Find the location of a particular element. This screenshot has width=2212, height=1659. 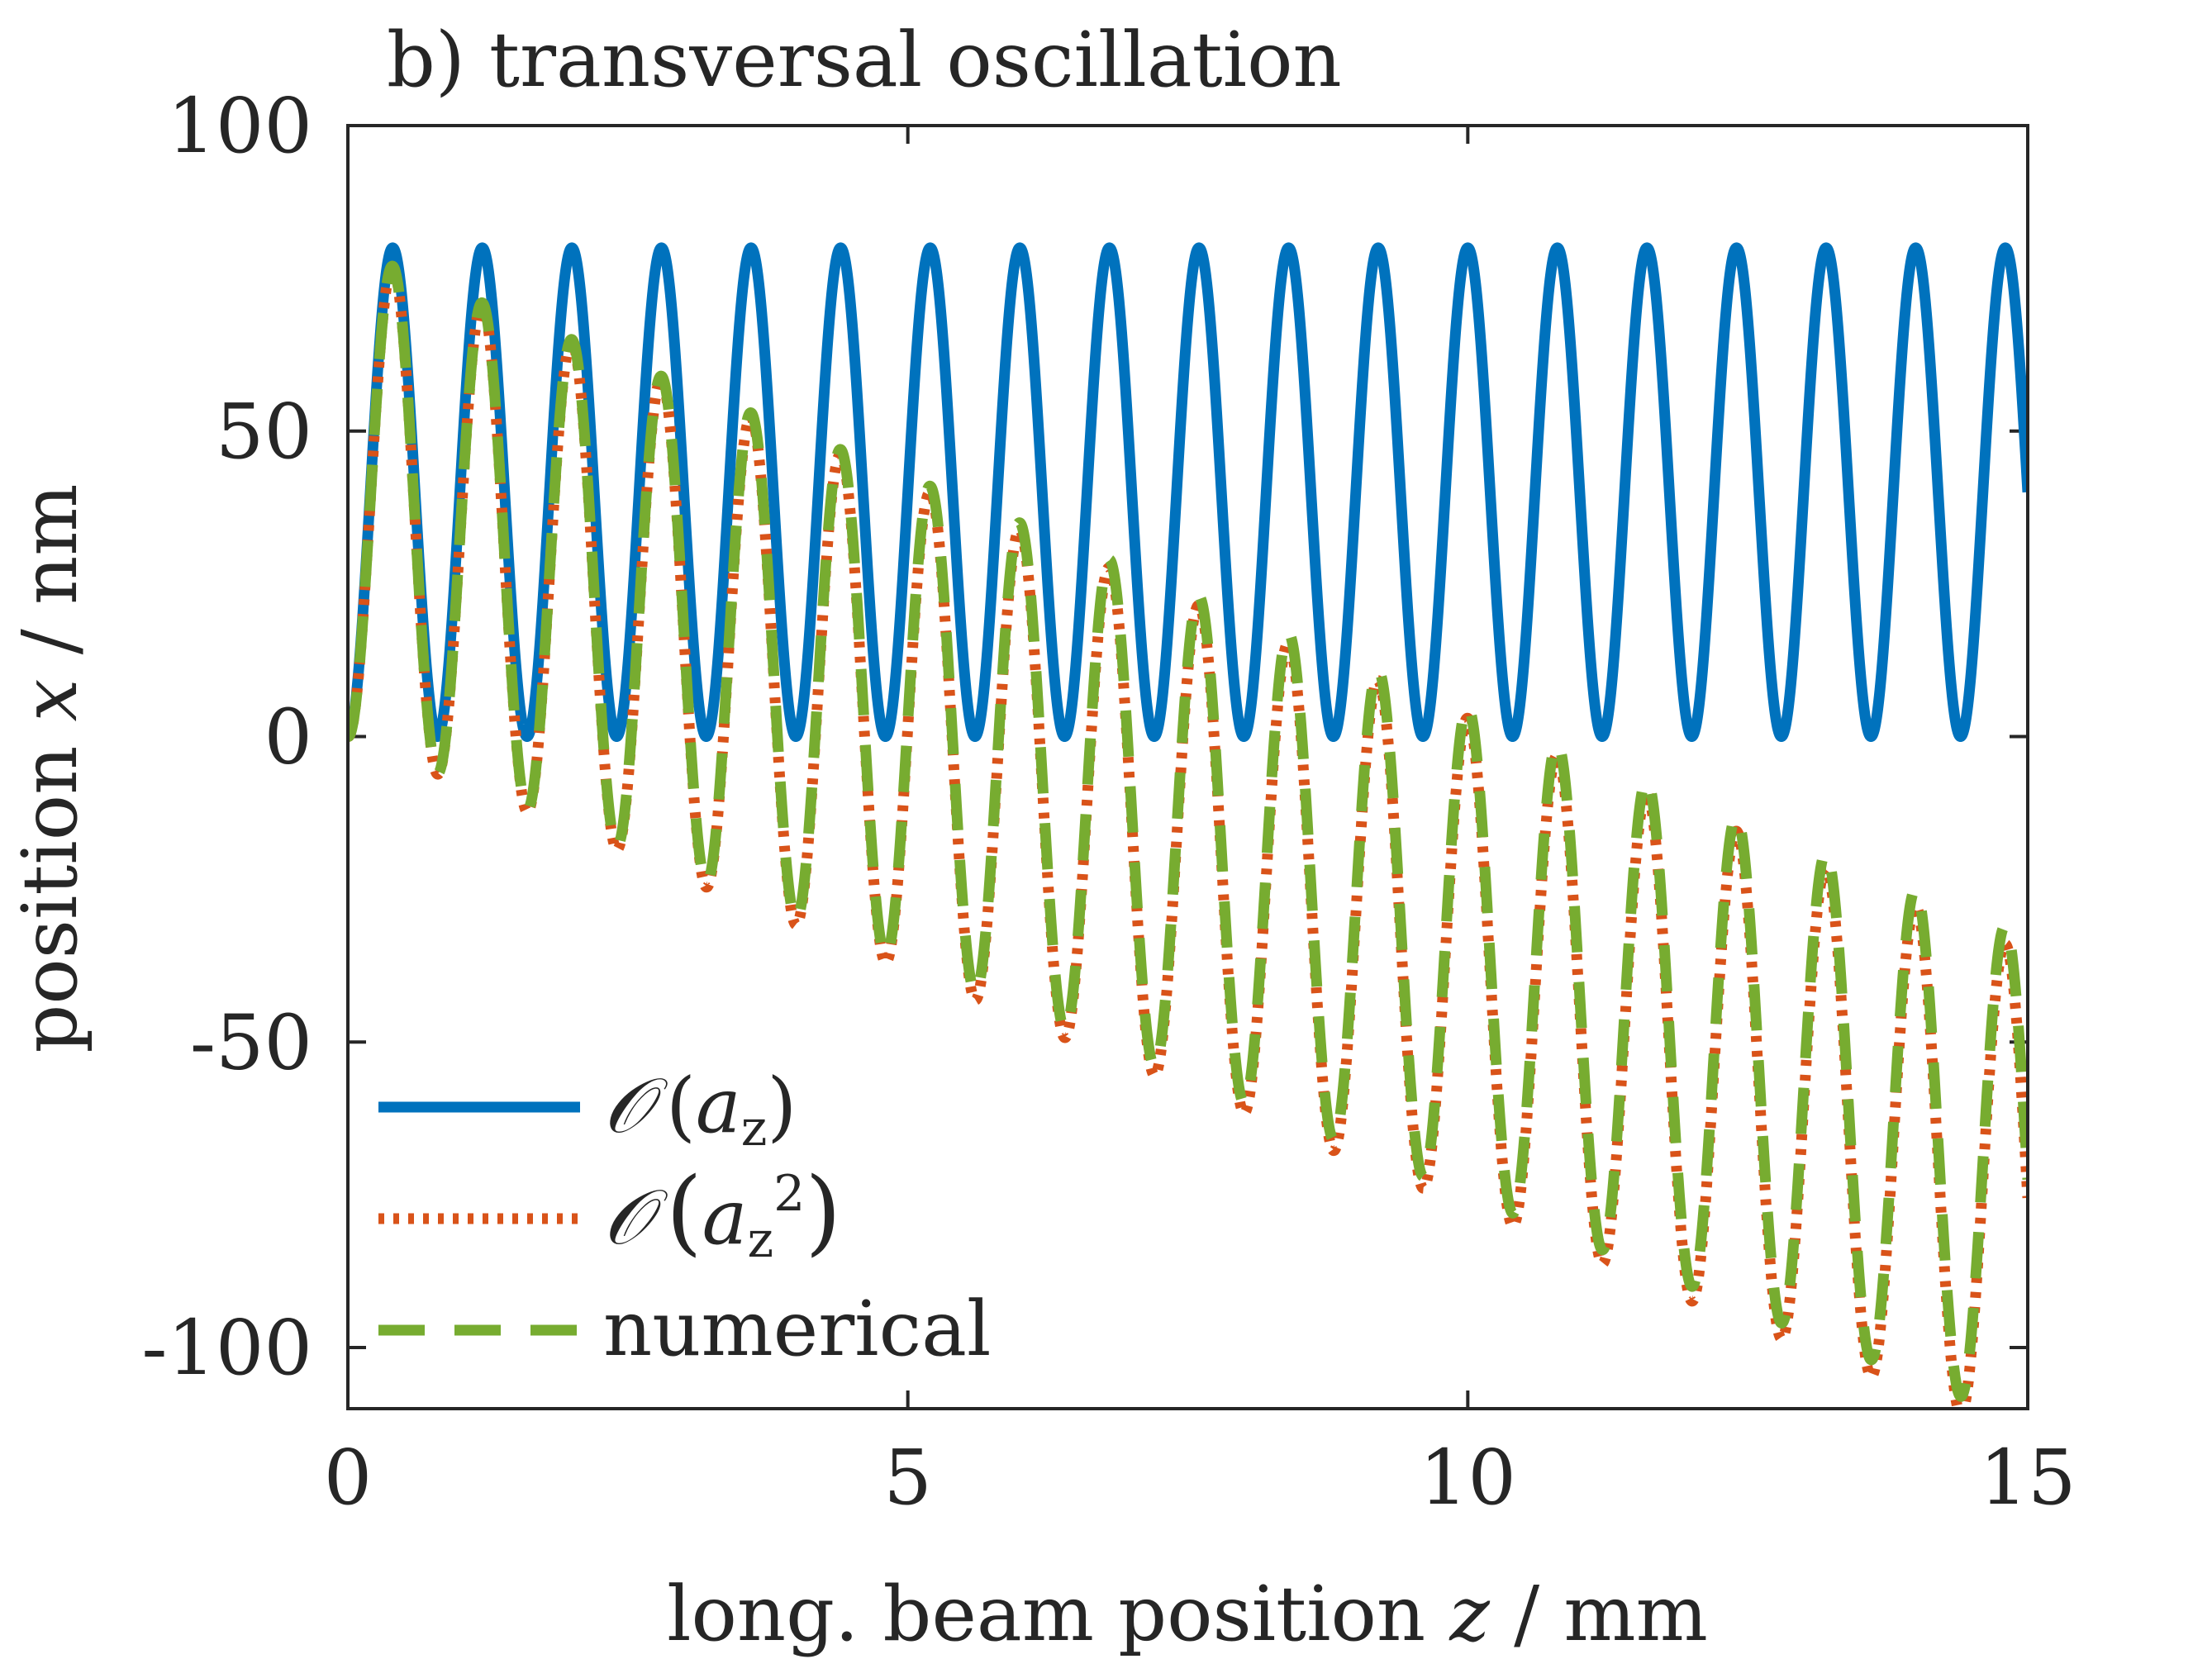

legend: 𝒪 (az) 𝒪 (az2) numerical is located at coordinates (684, 1218).